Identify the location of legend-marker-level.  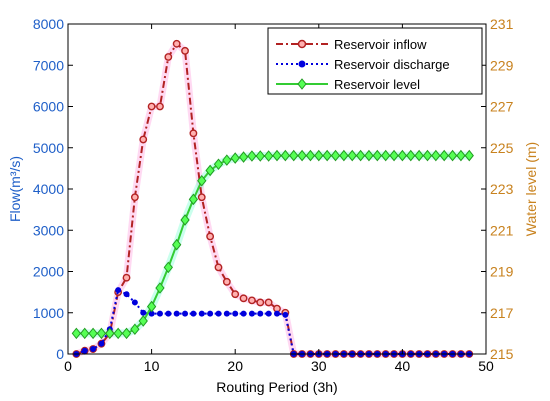
(302, 84).